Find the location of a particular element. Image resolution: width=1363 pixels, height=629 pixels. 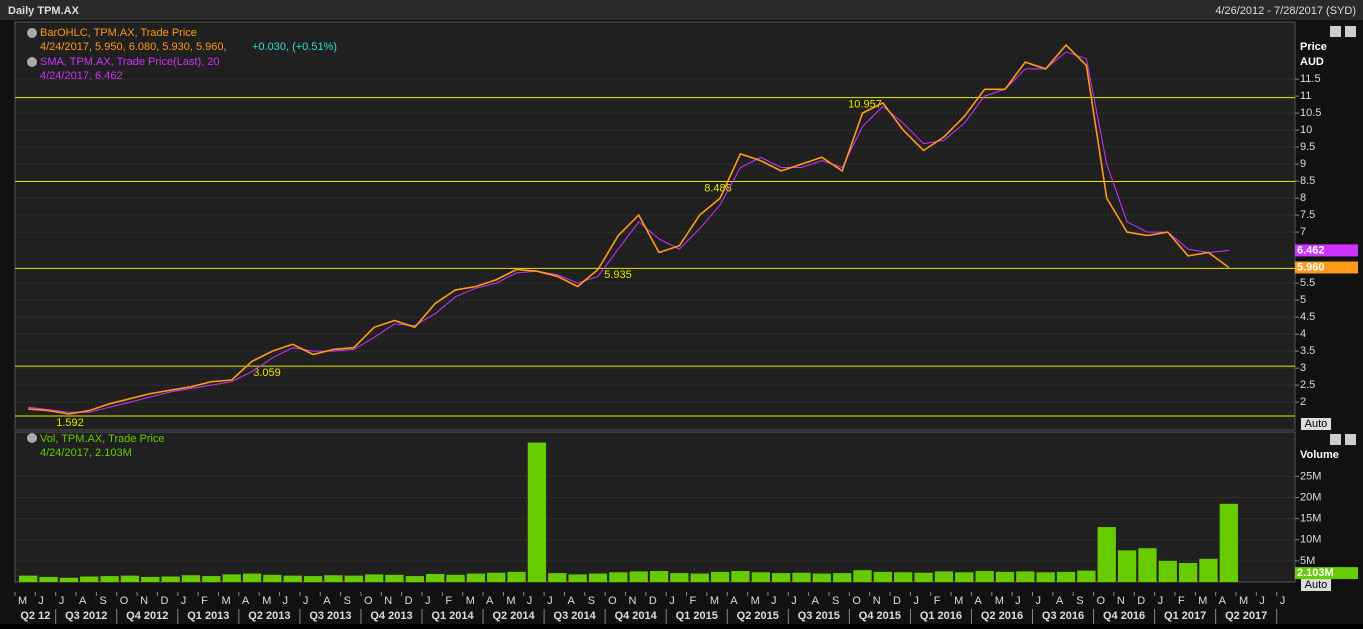

date-range: 4/26/2012 - 7/28/2017 (SYD) is located at coordinates (1285, 11).